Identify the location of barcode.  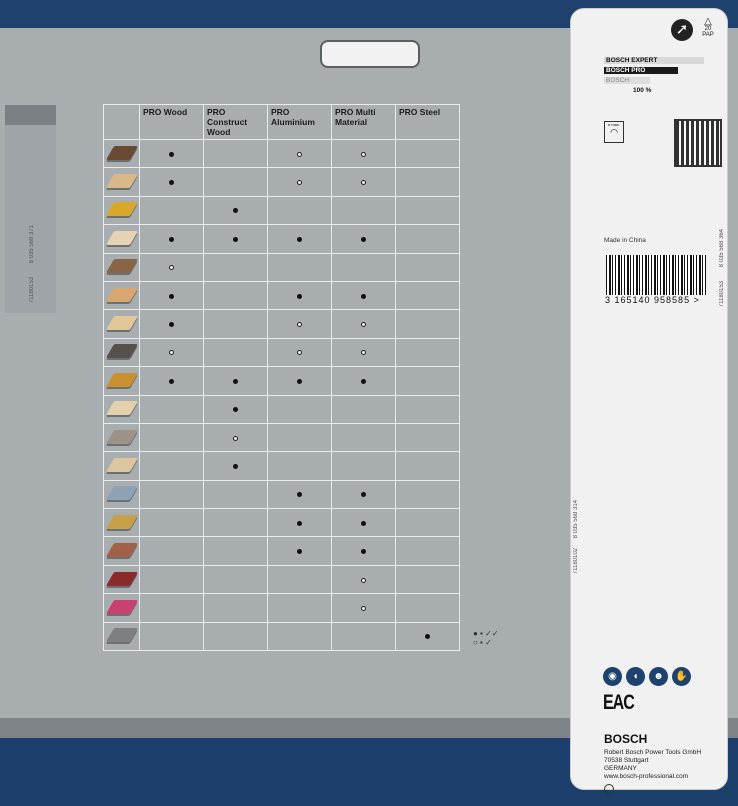
(656, 275).